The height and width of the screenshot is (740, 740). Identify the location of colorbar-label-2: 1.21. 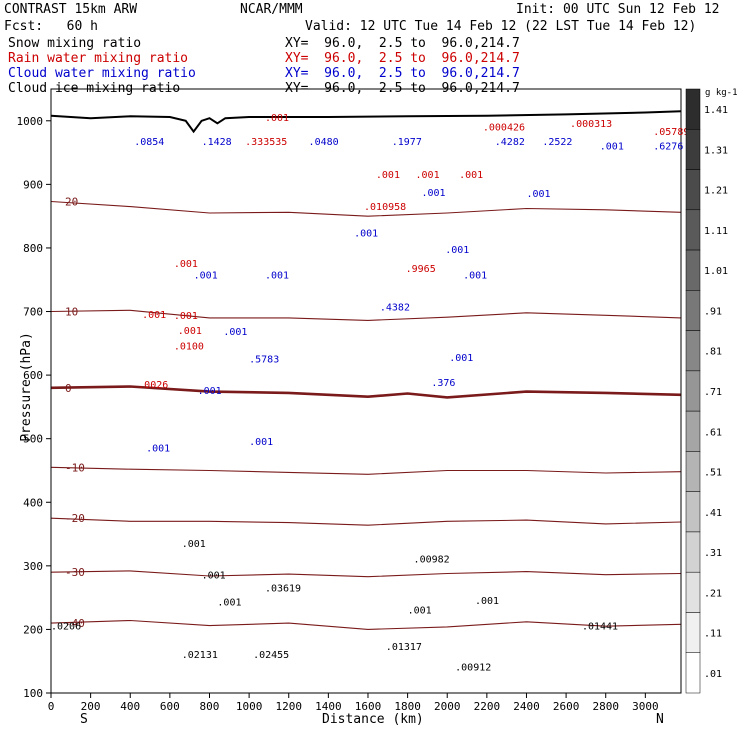
(716, 191).